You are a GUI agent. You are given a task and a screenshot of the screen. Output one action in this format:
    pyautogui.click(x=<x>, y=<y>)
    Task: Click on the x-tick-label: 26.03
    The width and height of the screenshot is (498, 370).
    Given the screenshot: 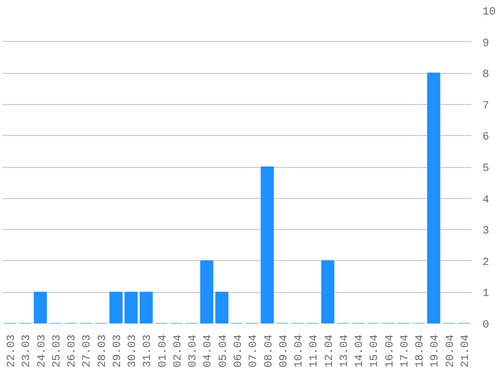 What is the action you would take?
    pyautogui.click(x=72, y=351)
    